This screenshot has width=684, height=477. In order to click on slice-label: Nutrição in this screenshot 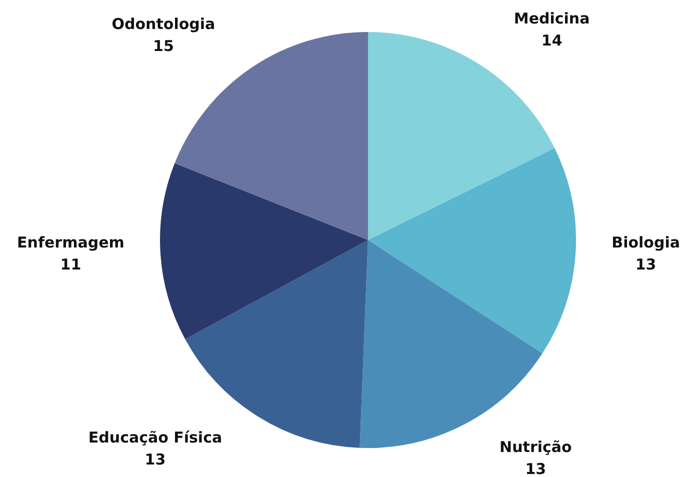, I will do `click(536, 447)`.